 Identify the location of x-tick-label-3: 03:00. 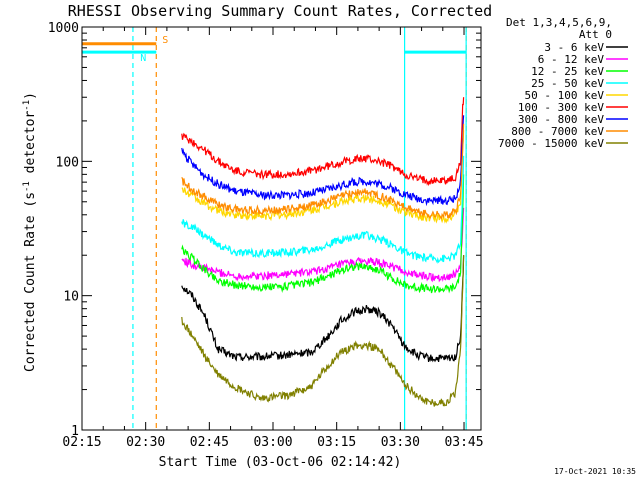
(272, 442).